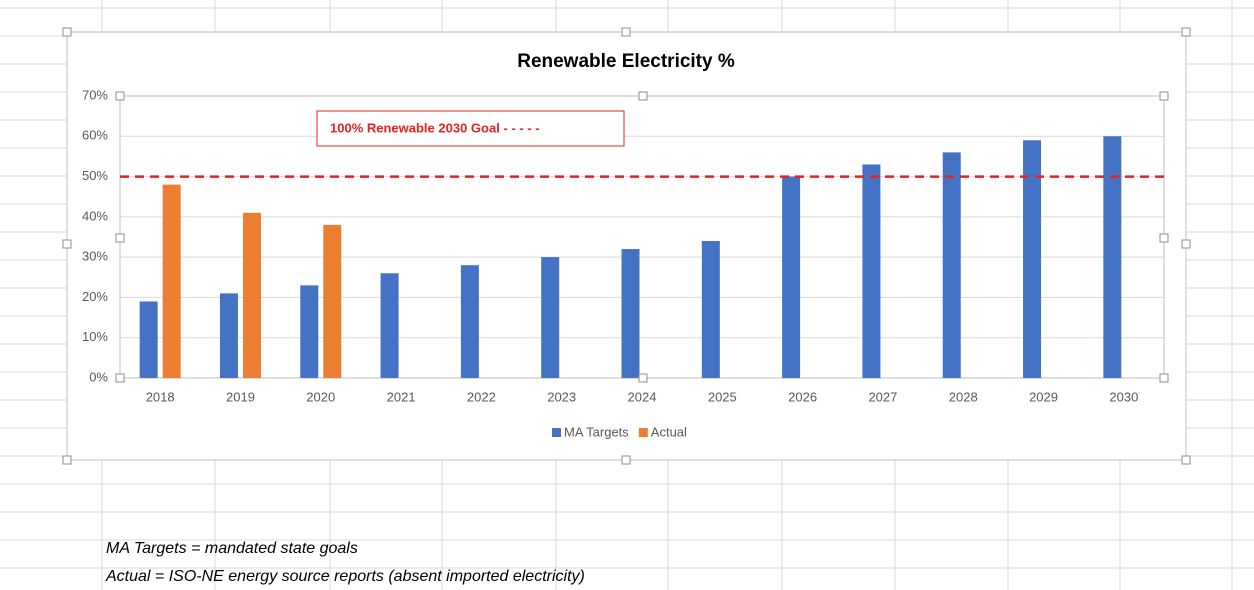 The width and height of the screenshot is (1254, 590). Describe the element at coordinates (481, 396) in the screenshot. I see `x-tick-label: 2022` at that location.